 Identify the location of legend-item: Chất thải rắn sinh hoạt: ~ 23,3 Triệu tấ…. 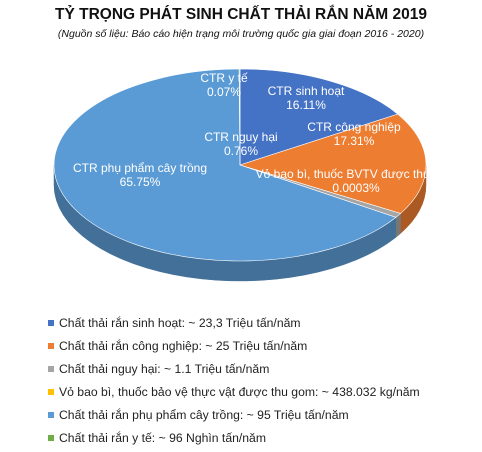
(263, 322).